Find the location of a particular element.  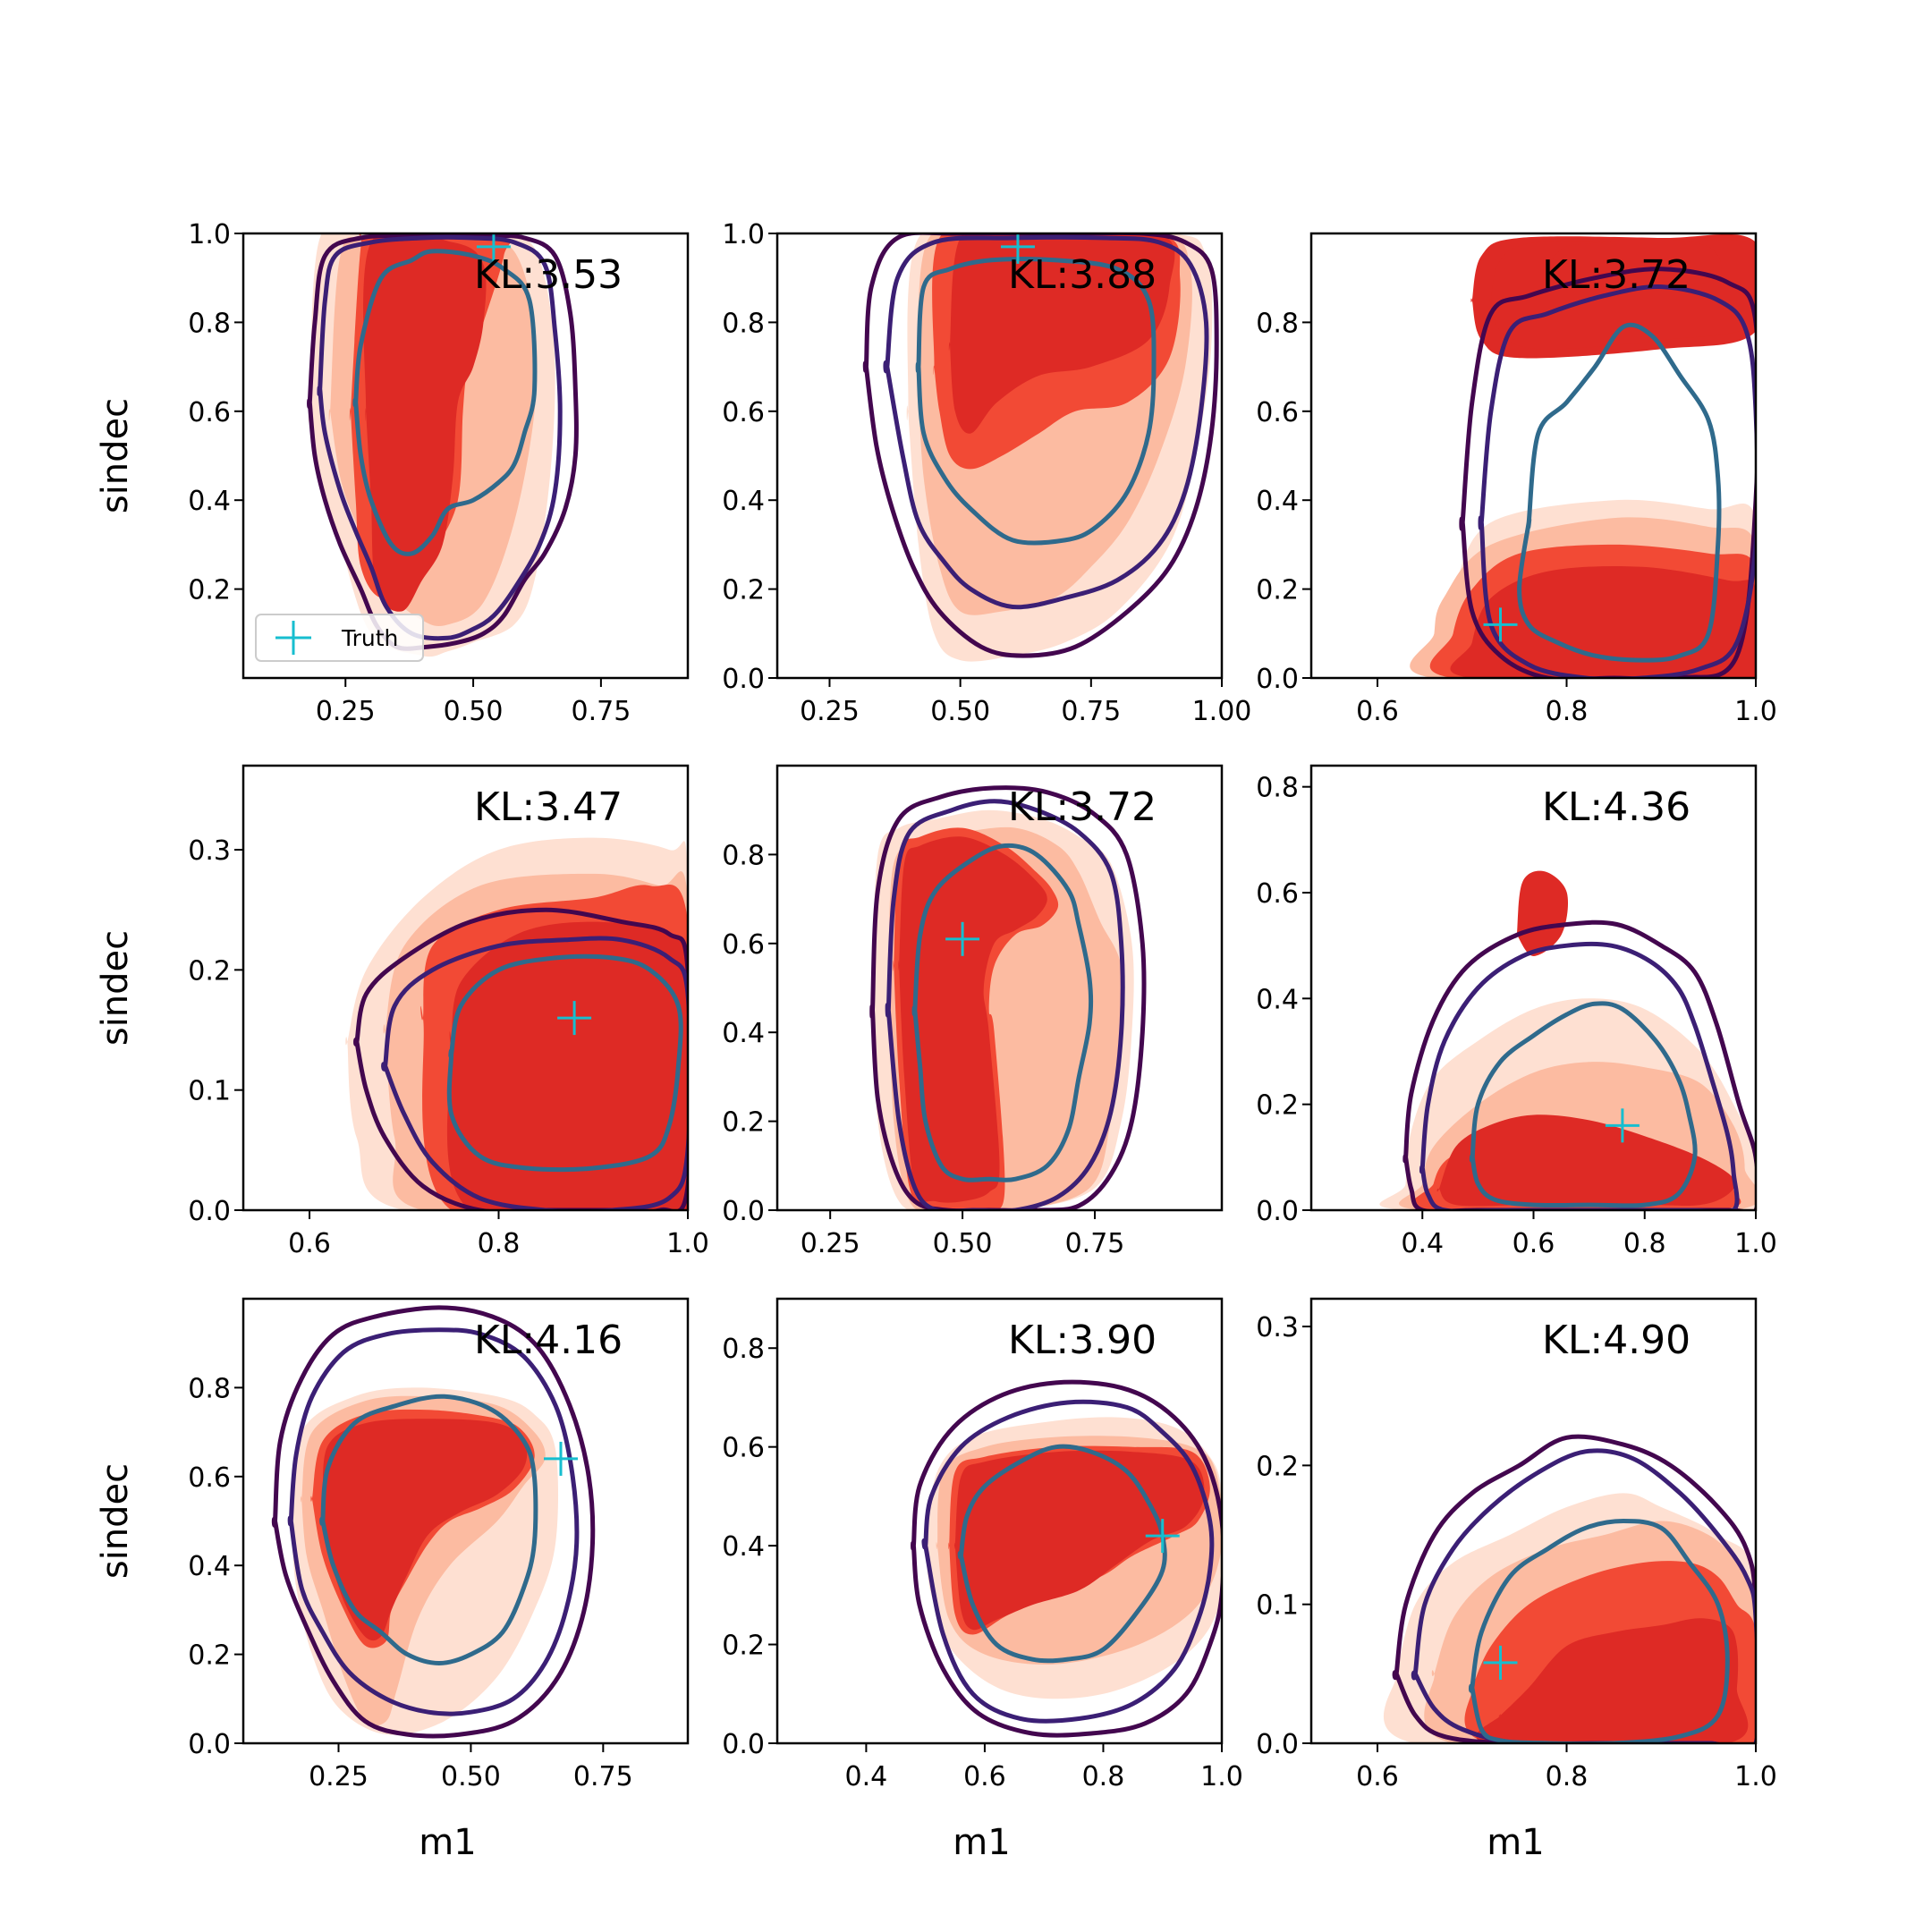

kl-annotation: KL:3.47 is located at coordinates (548, 807).